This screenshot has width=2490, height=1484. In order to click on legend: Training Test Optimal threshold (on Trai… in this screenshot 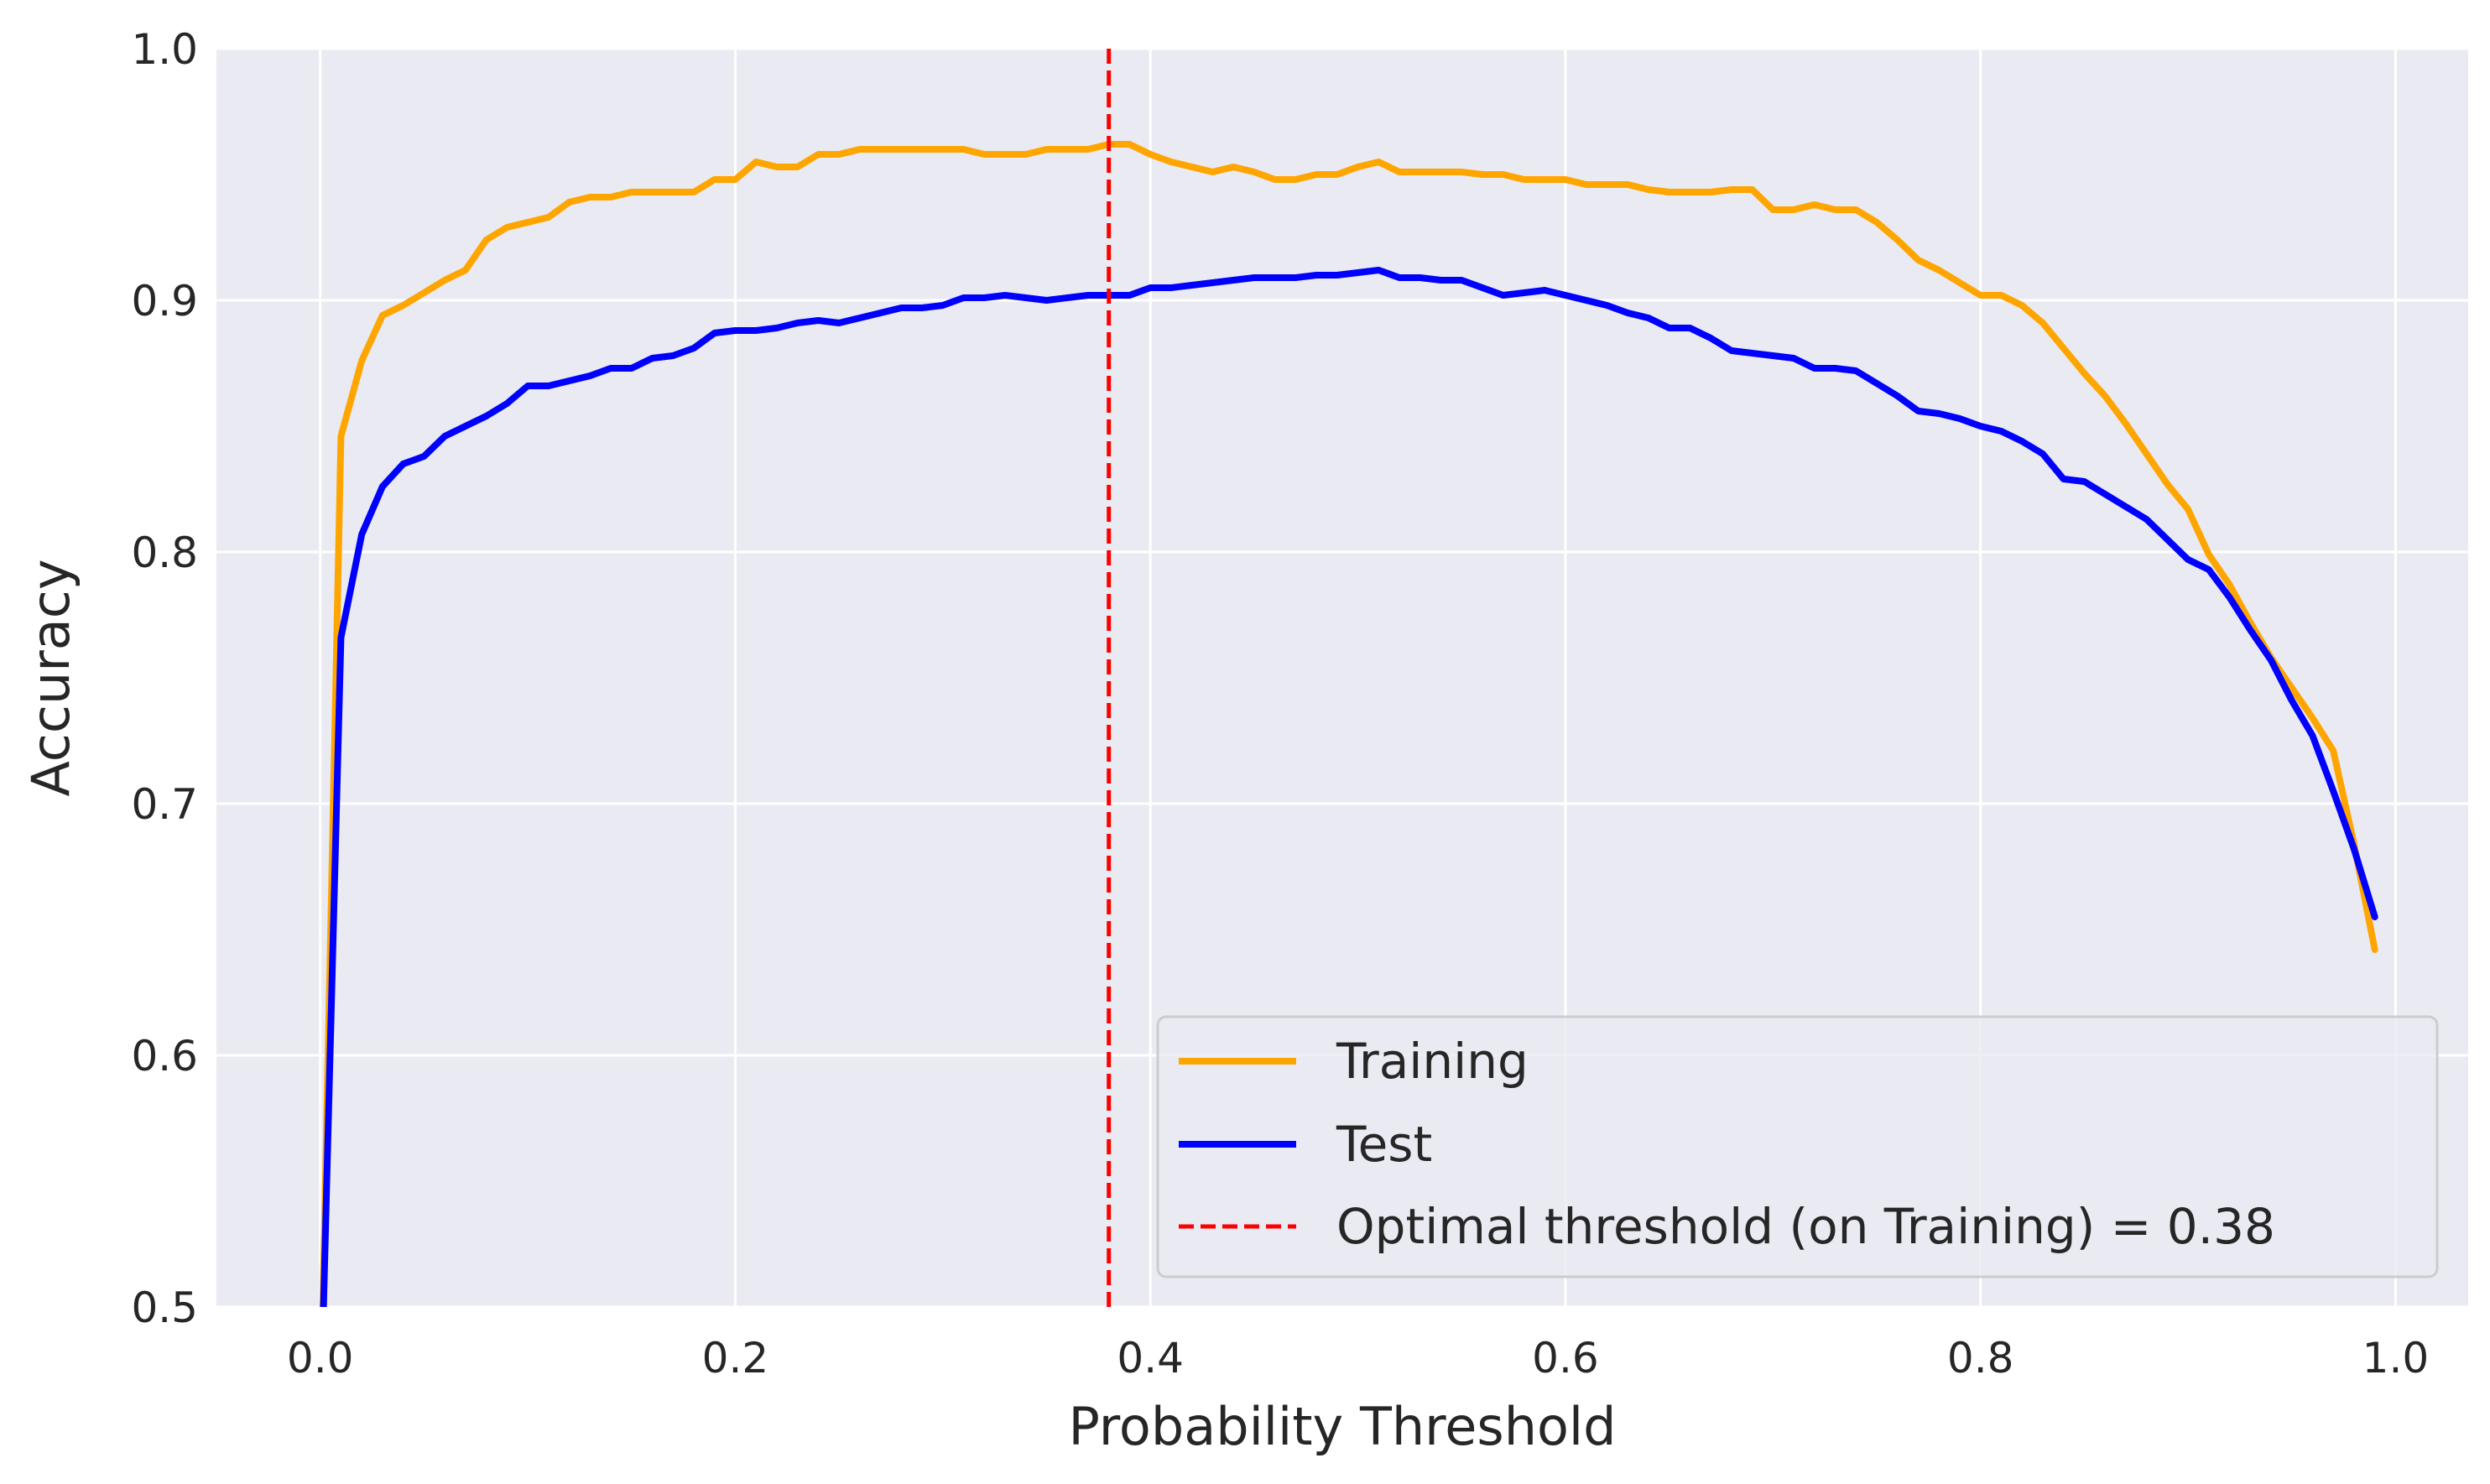, I will do `click(1798, 1146)`.